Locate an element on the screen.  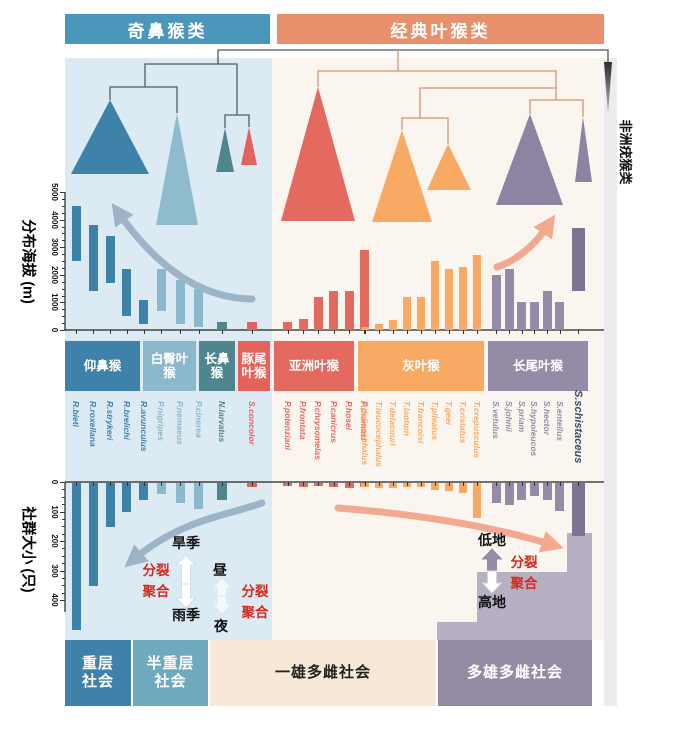
header-odd-nosed-monkeys: 奇鼻猴类 is located at coordinates (167, 29).